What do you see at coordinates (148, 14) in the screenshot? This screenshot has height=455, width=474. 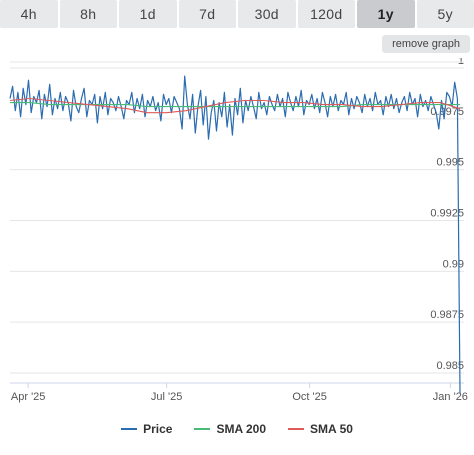 I see `tab-1d: 1d` at bounding box center [148, 14].